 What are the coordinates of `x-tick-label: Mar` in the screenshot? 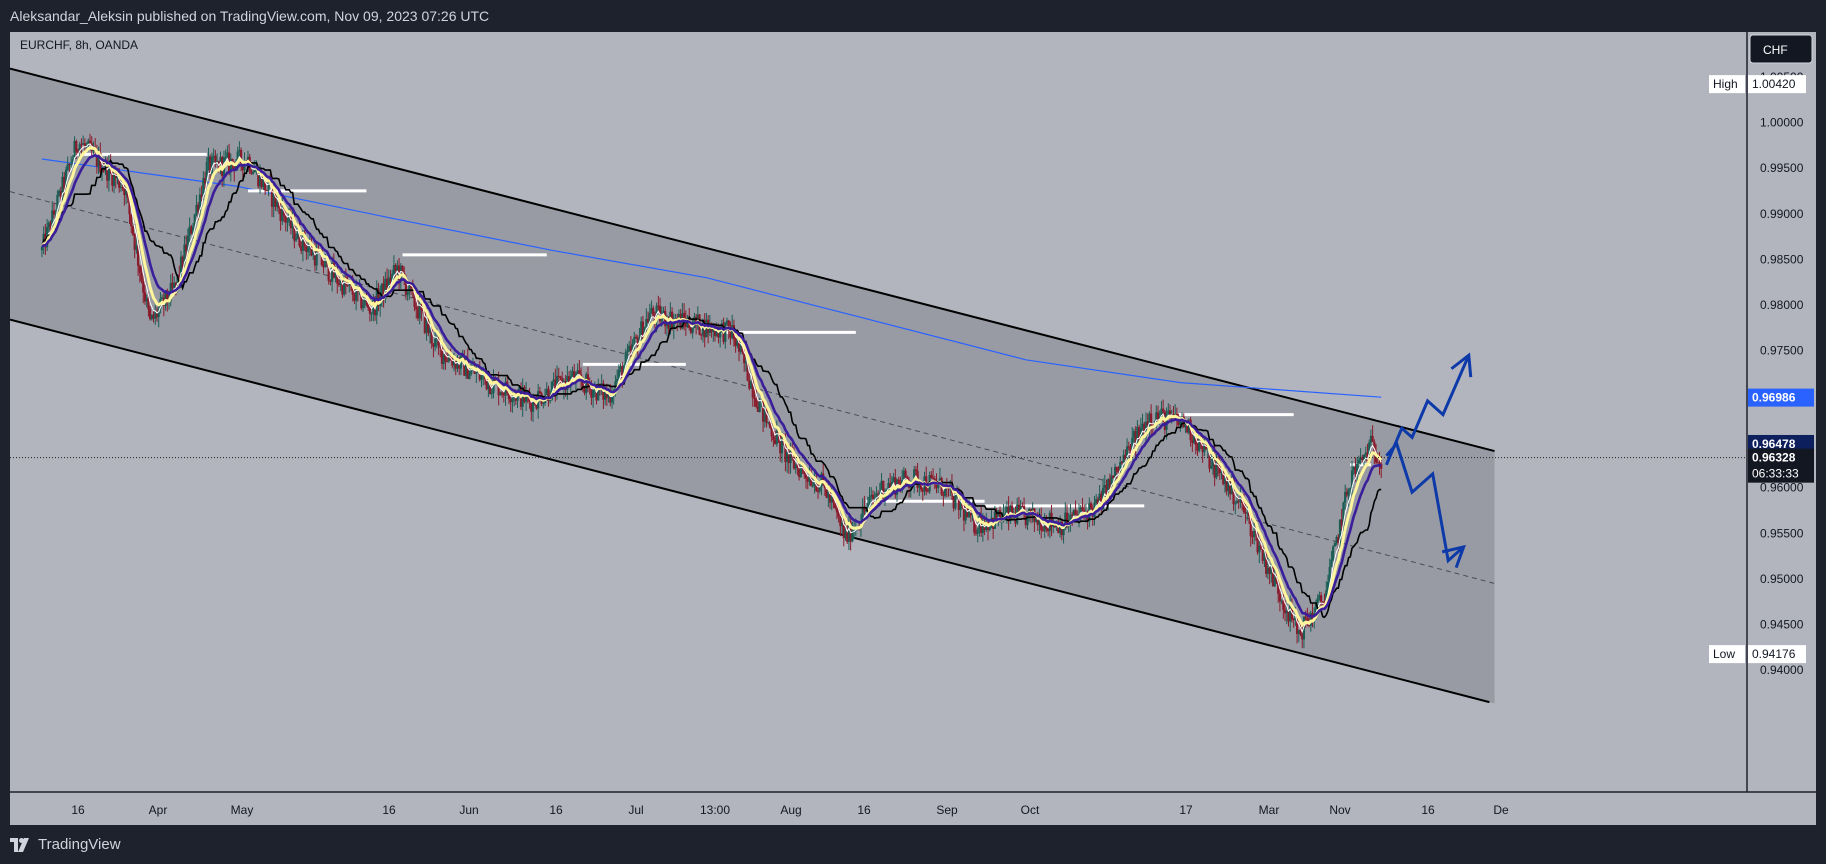 It's located at (1269, 810).